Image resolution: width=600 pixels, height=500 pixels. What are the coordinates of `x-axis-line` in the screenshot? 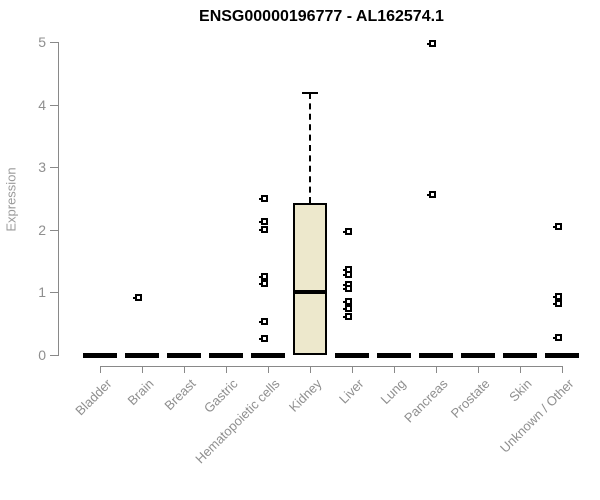 It's located at (331, 366).